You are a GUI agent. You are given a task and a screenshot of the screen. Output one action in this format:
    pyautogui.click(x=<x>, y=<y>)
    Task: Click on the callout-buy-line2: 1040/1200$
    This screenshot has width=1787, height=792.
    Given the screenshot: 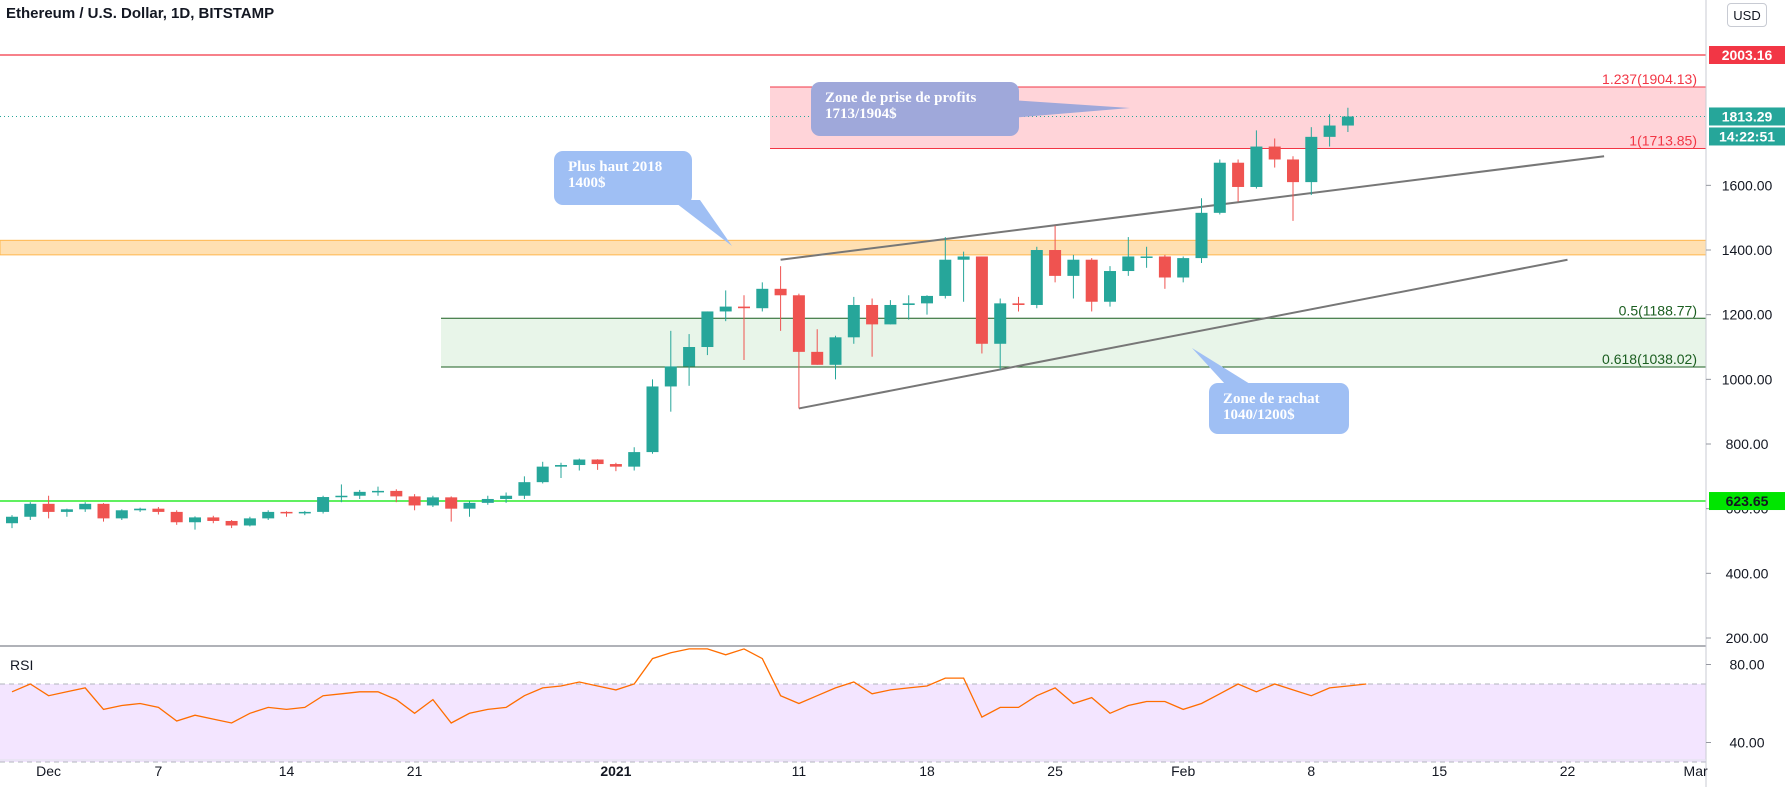 What is the action you would take?
    pyautogui.click(x=1259, y=415)
    